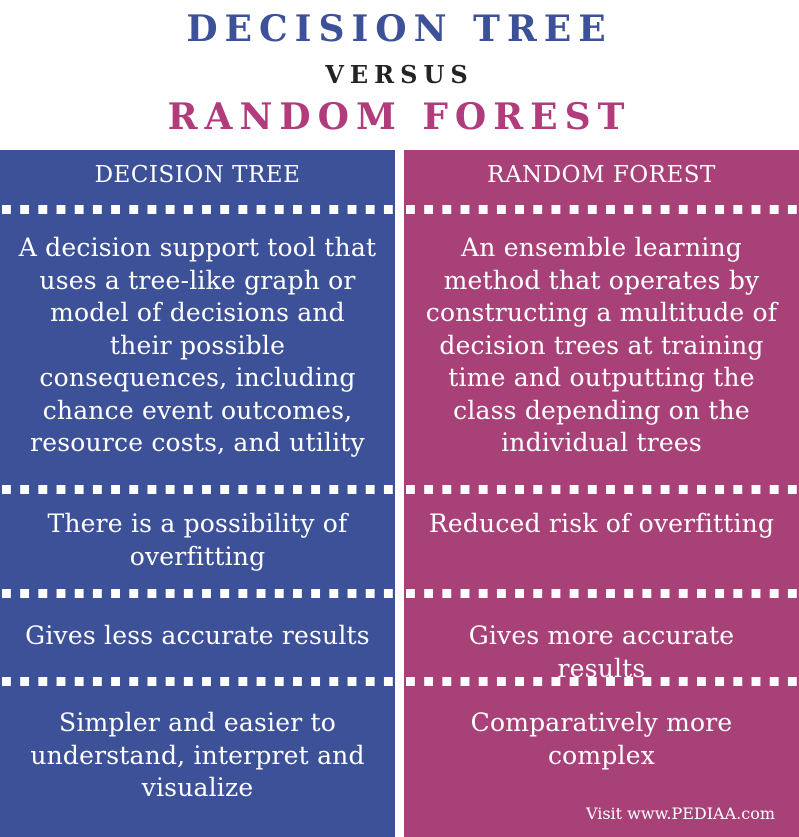 The width and height of the screenshot is (799, 837). Describe the element at coordinates (601, 739) in the screenshot. I see `random-forest-complexity: Comparatively more complex` at that location.